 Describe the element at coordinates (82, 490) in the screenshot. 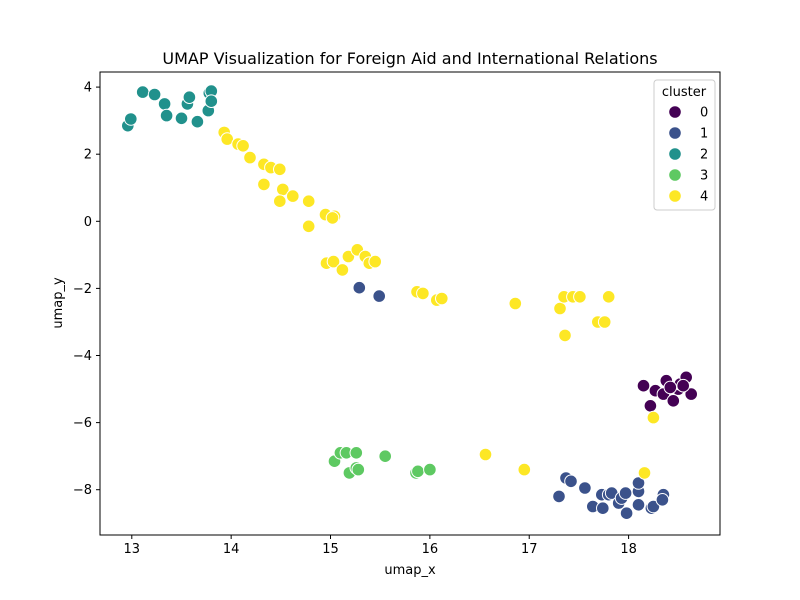

I see `y-tick-label: −8` at that location.